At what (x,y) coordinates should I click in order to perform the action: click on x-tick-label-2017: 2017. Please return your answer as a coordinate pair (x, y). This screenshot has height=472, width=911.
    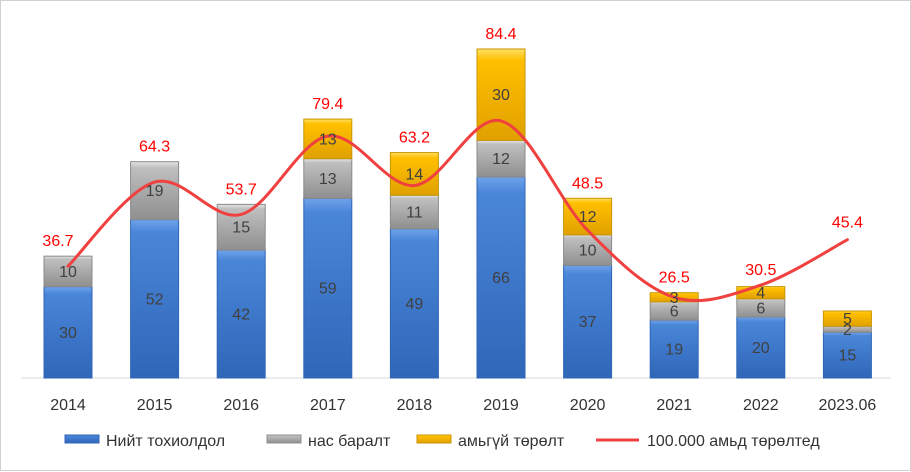
    Looking at the image, I should click on (328, 405).